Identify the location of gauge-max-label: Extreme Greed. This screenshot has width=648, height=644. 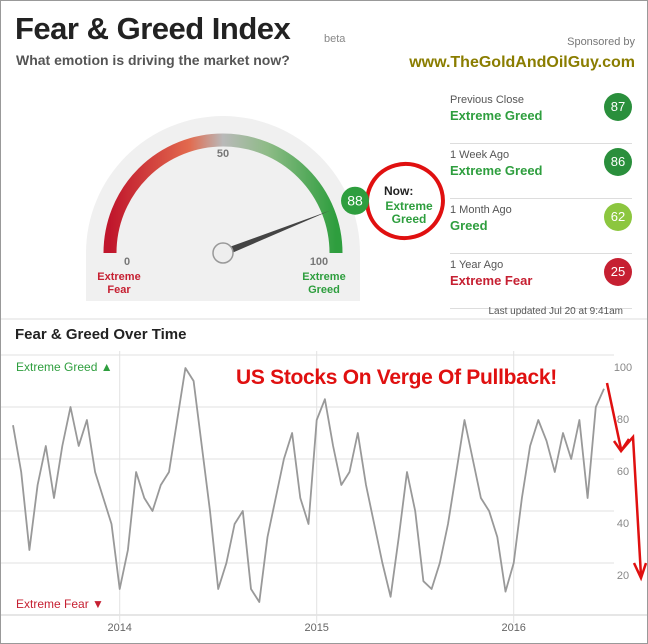
(324, 283).